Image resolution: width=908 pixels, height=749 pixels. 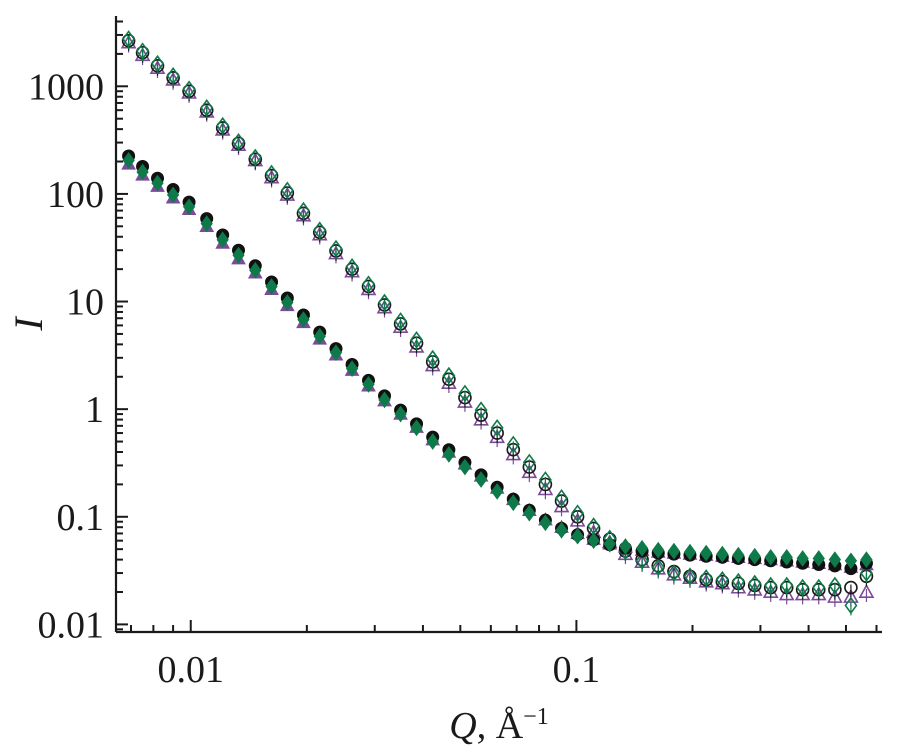 What do you see at coordinates (536, 717) in the screenshot?
I see `x-axis-label-exponent: −1` at bounding box center [536, 717].